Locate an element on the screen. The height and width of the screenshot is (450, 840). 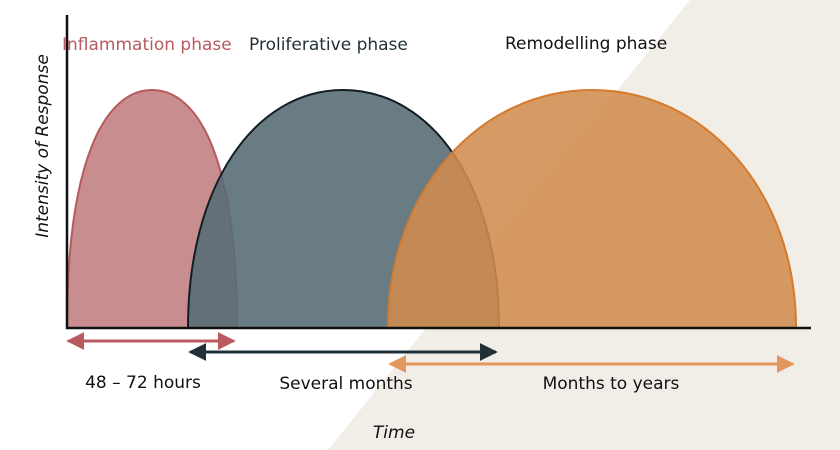
remodelling-duration-label: Months to years is located at coordinates (611, 384).